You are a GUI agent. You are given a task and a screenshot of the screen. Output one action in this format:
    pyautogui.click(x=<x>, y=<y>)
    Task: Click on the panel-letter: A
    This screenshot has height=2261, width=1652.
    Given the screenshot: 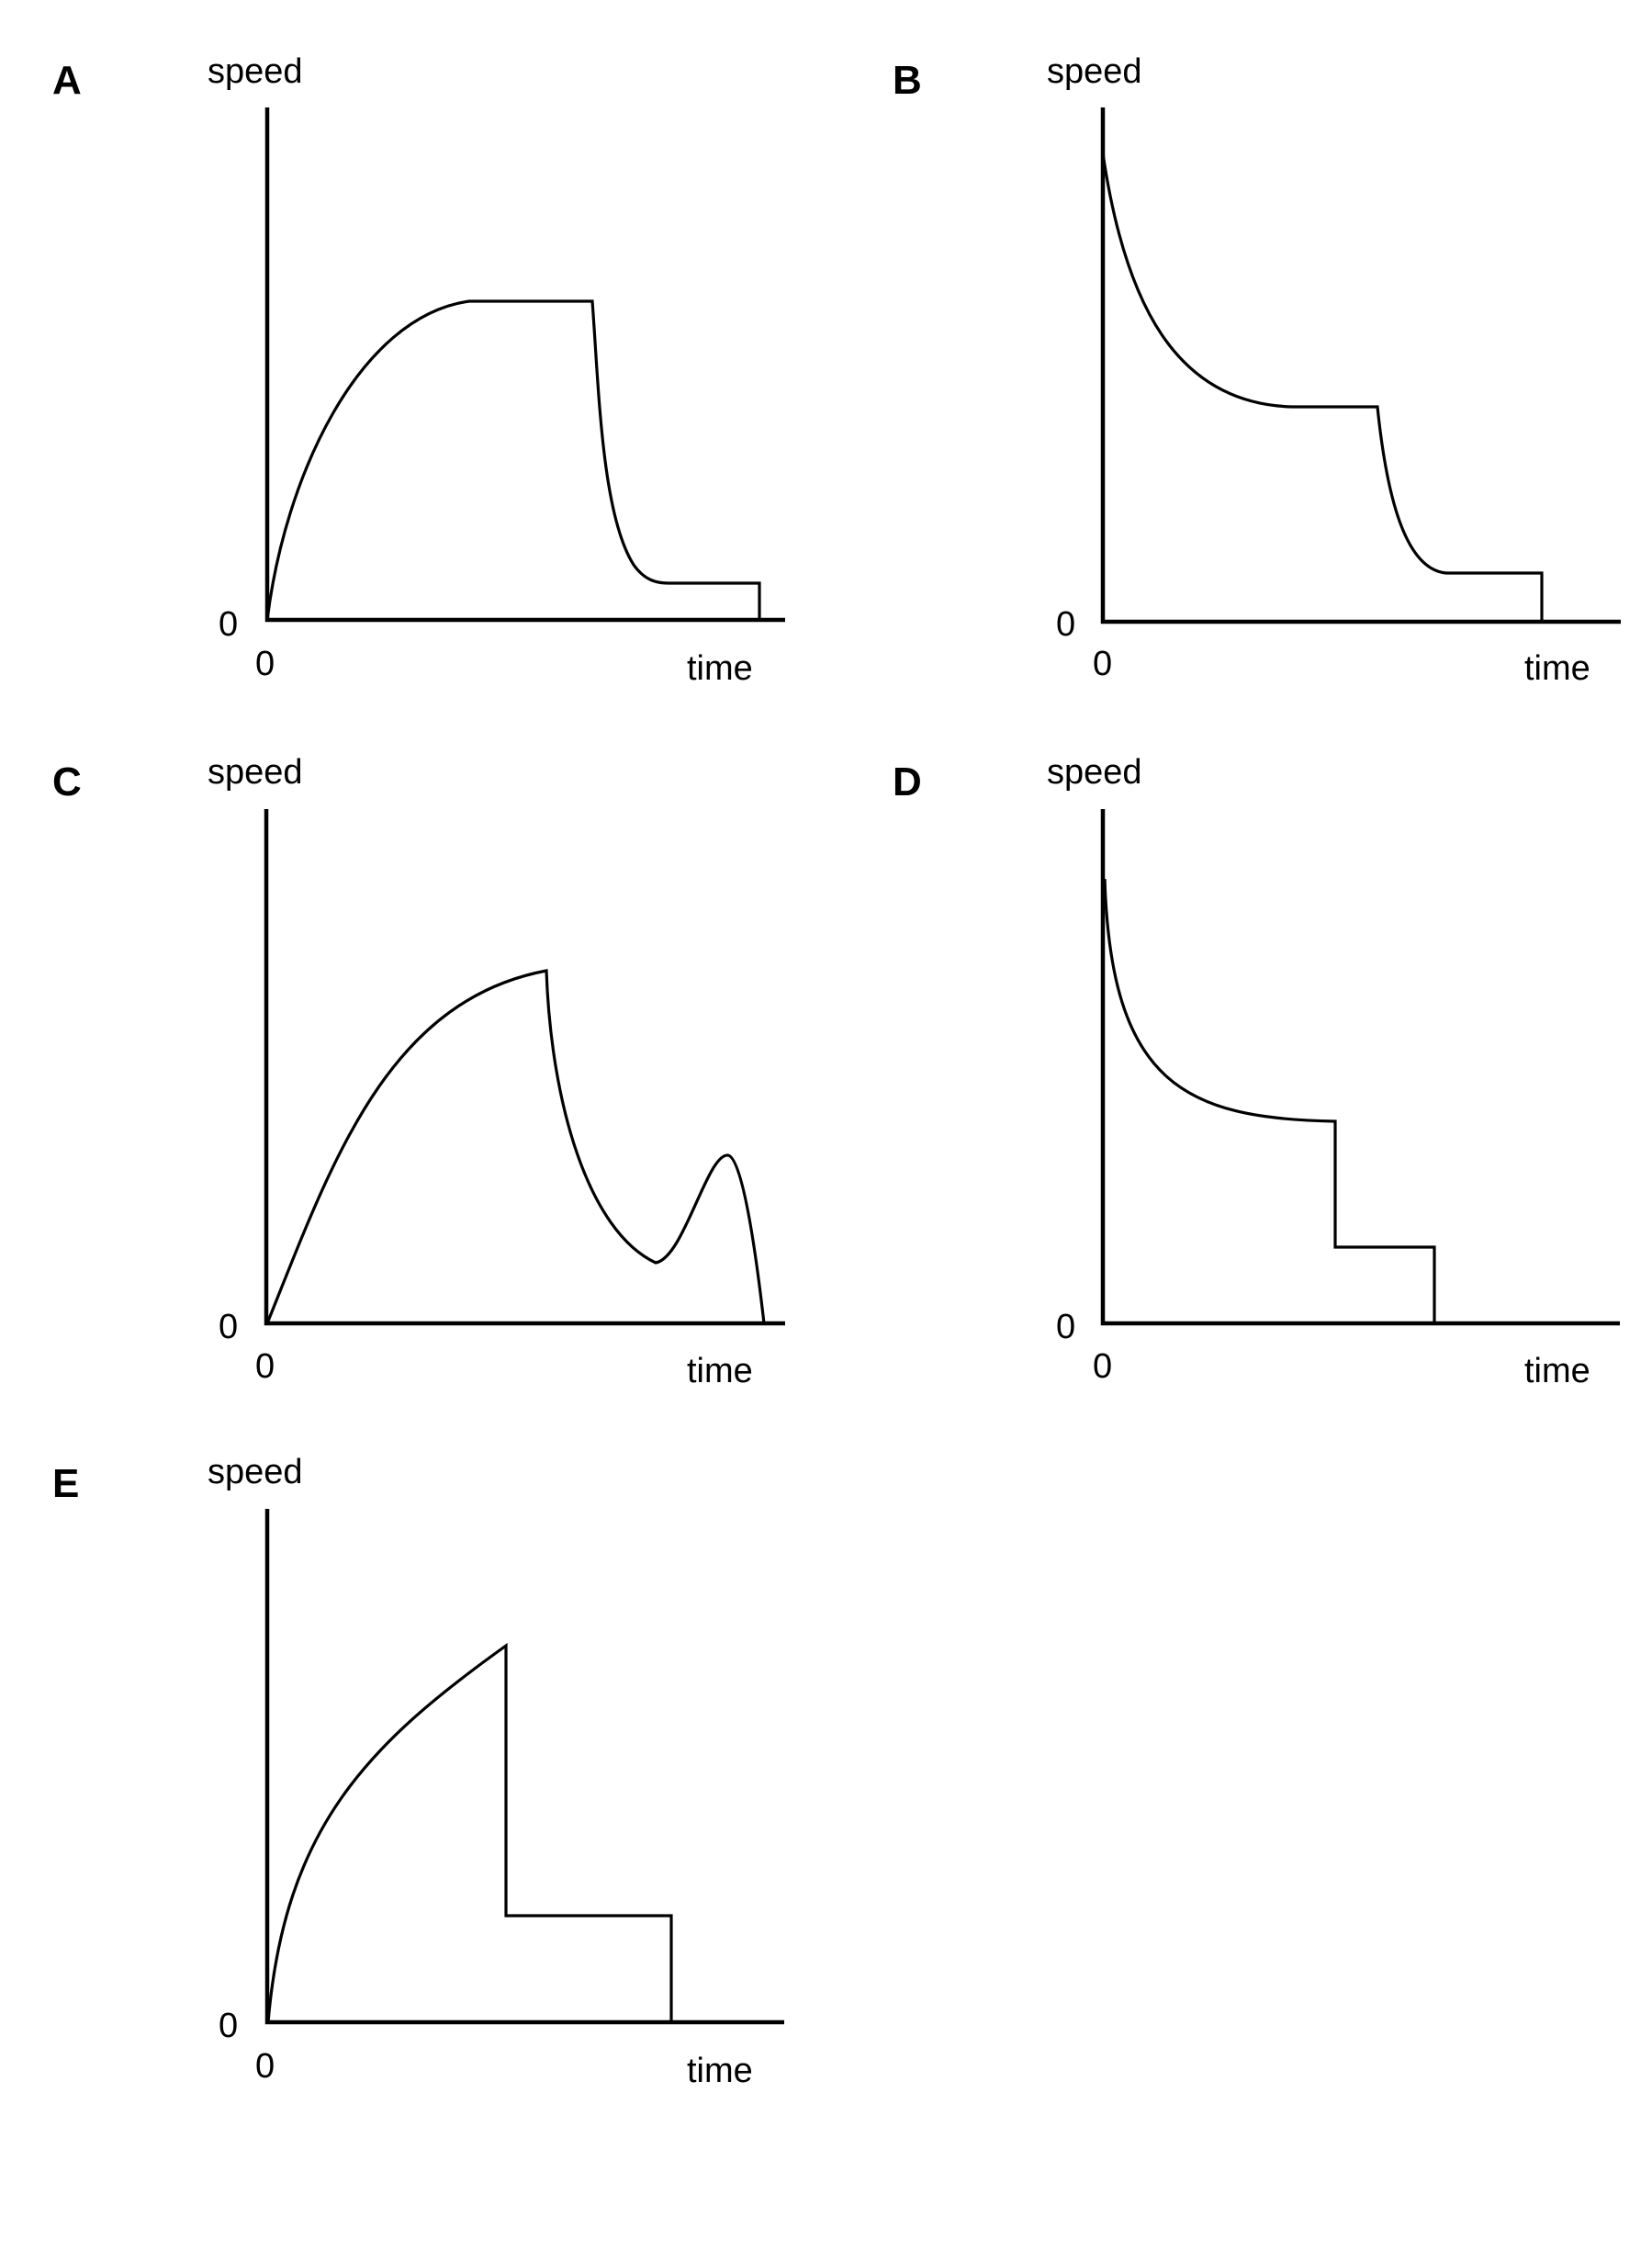 What is the action you would take?
    pyautogui.click(x=67, y=80)
    